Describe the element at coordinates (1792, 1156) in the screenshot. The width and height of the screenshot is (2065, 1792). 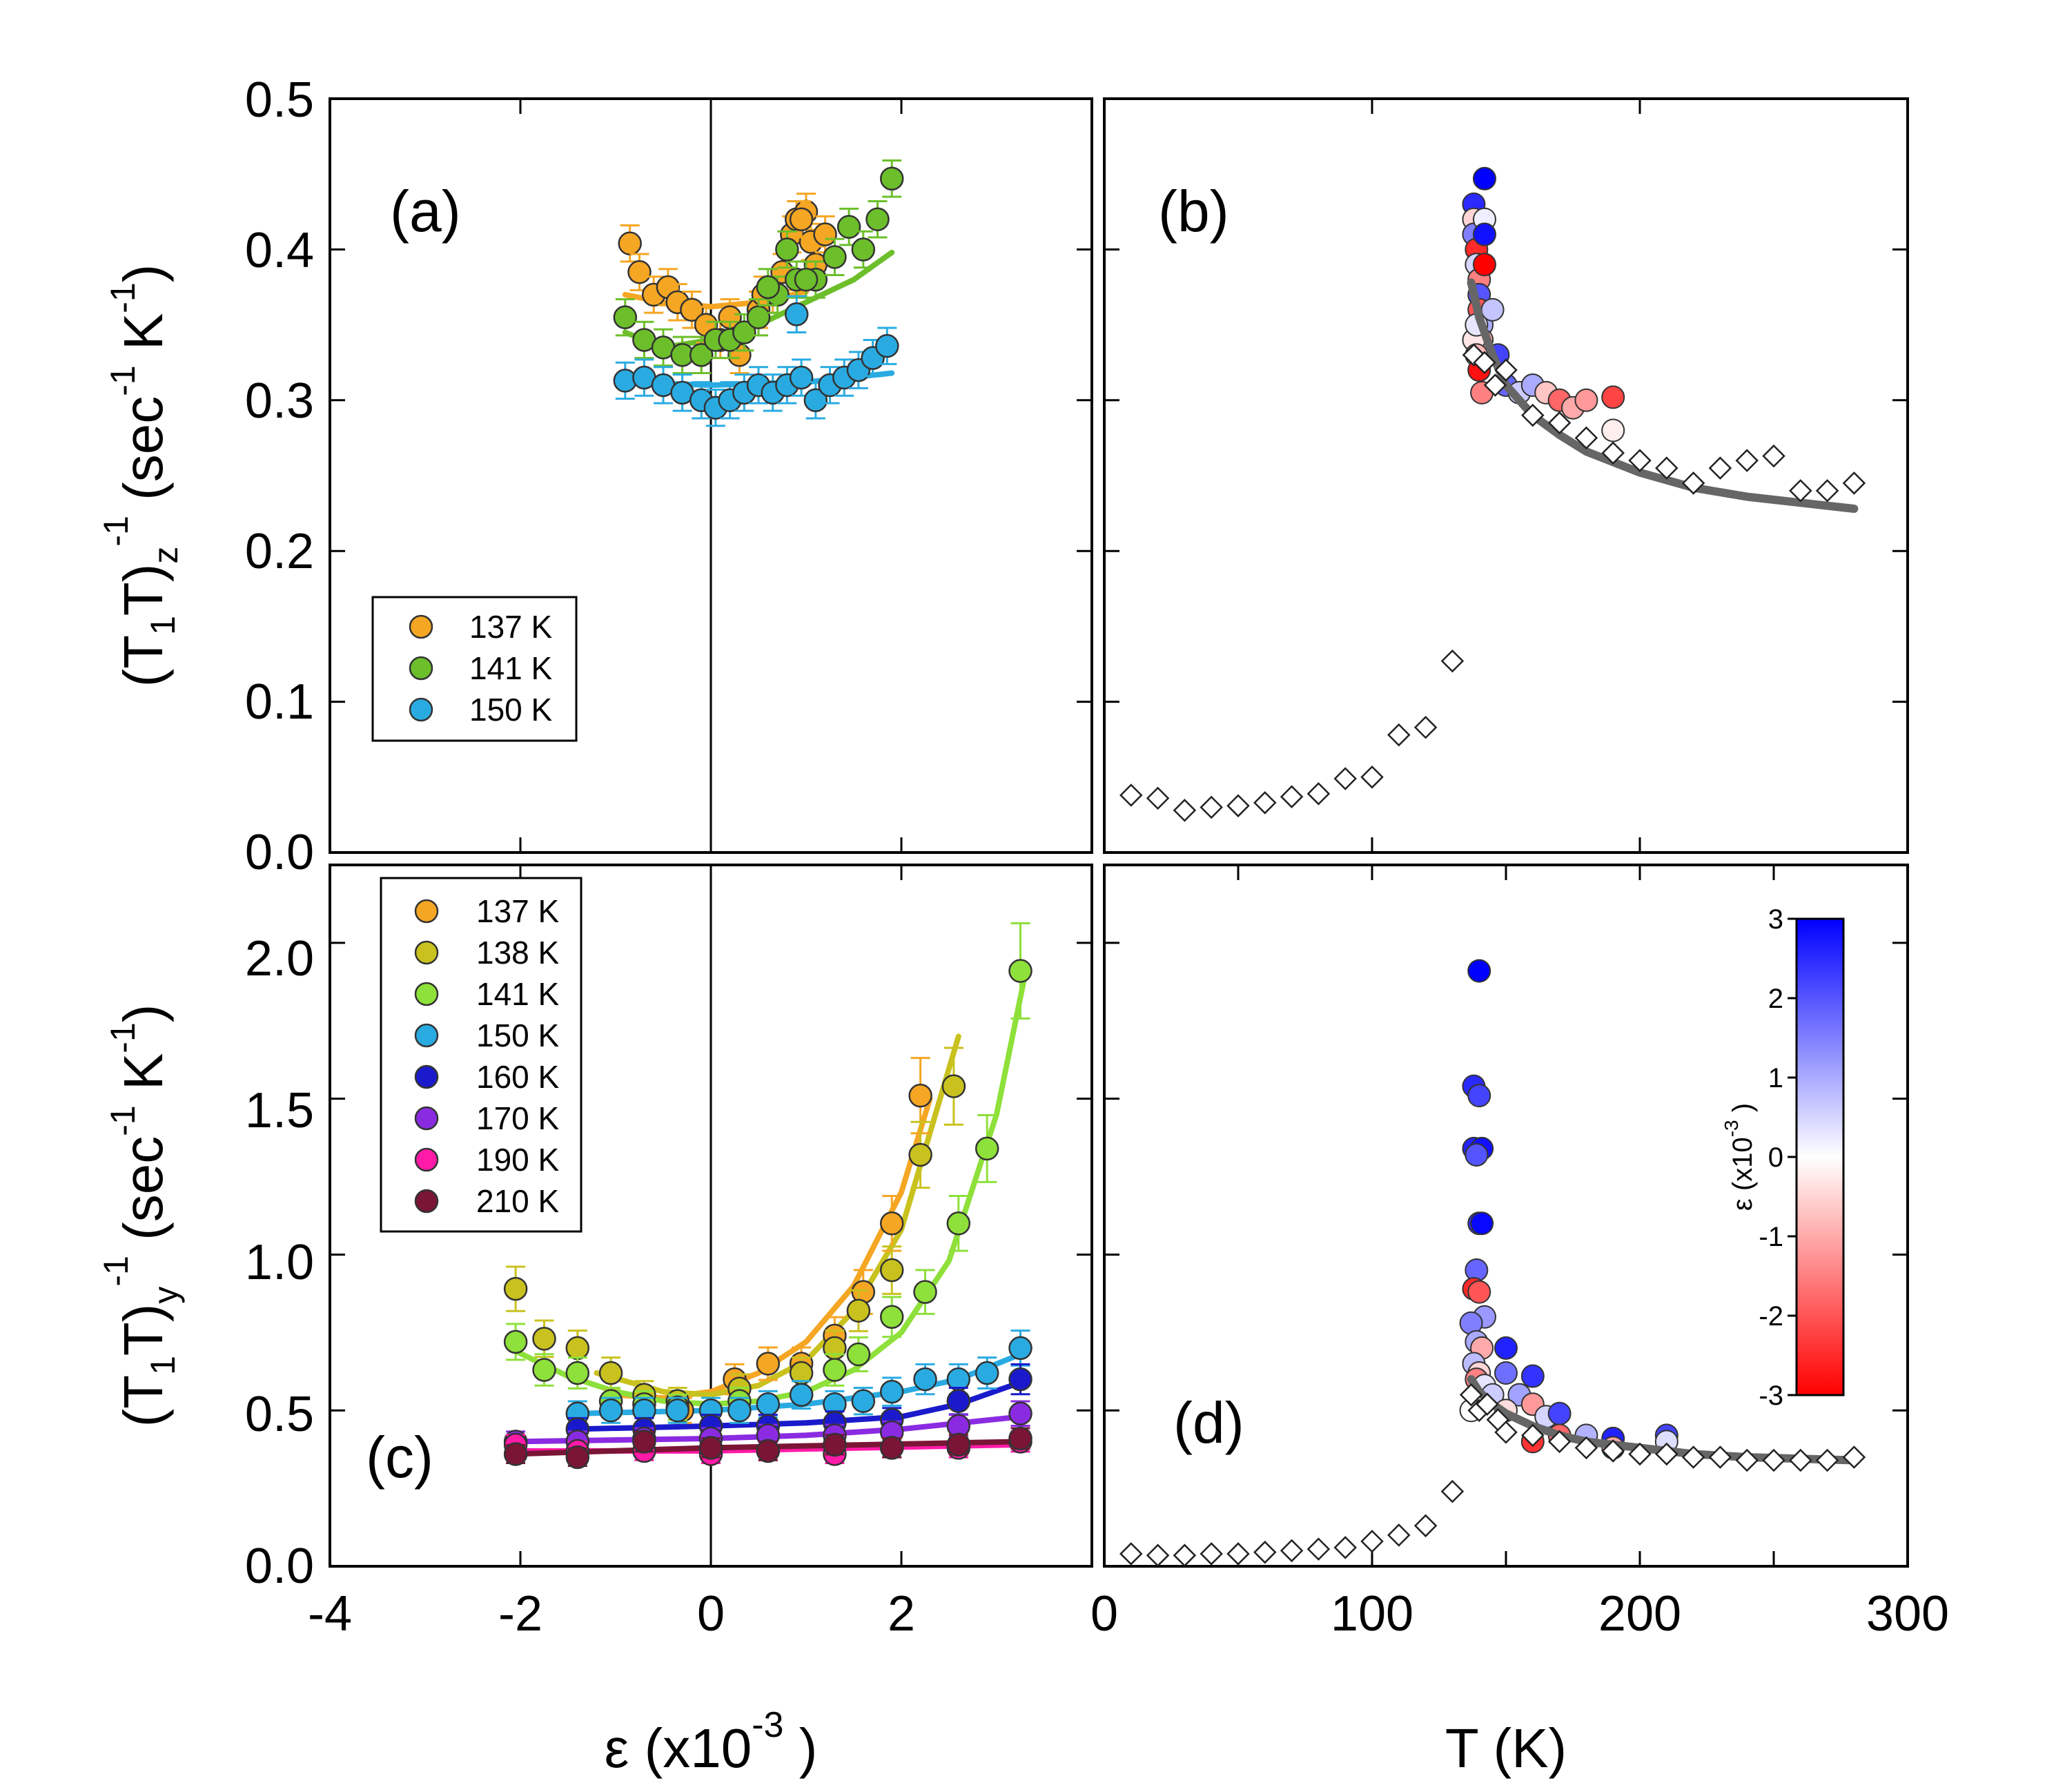
I see `colorbar-ticks` at that location.